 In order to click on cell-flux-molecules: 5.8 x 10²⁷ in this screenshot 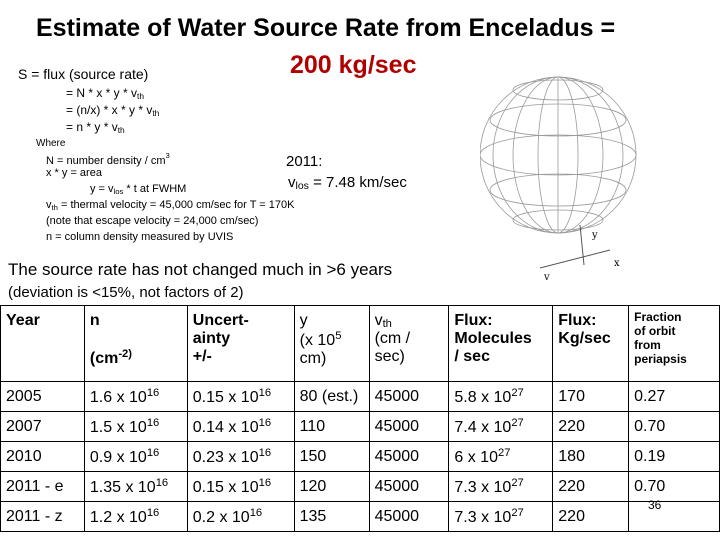, I will do `click(501, 396)`.